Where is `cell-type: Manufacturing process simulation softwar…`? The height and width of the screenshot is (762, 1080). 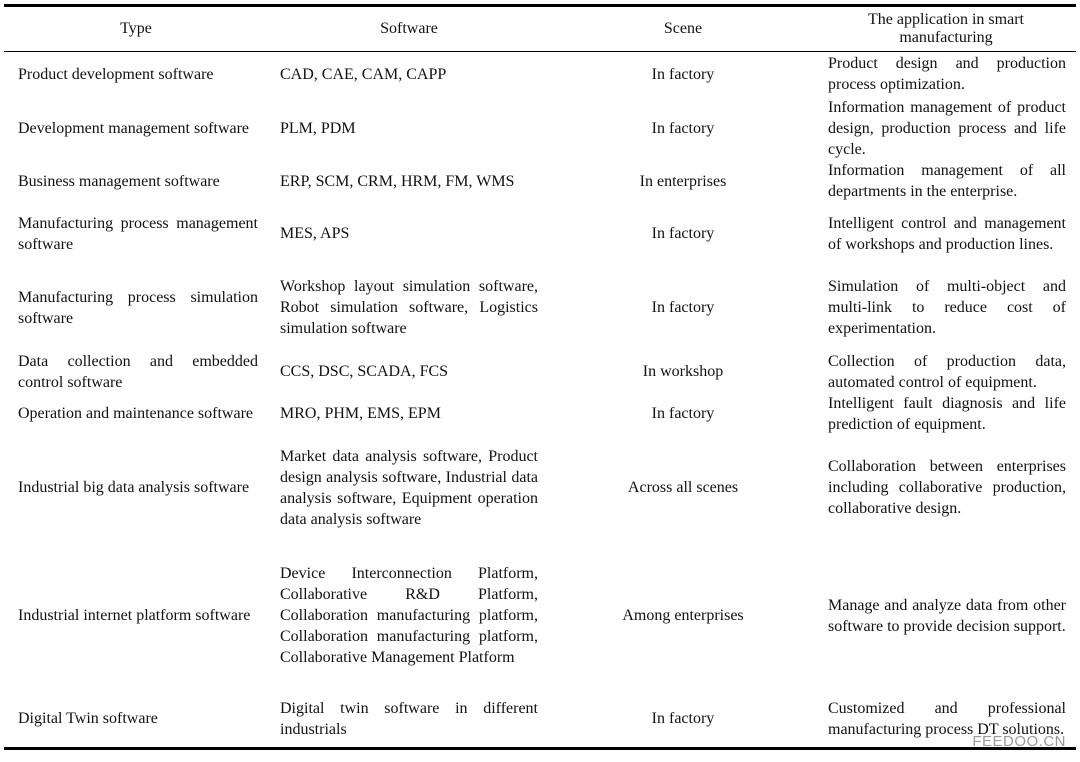 cell-type: Manufacturing process simulation softwar… is located at coordinates (138, 307).